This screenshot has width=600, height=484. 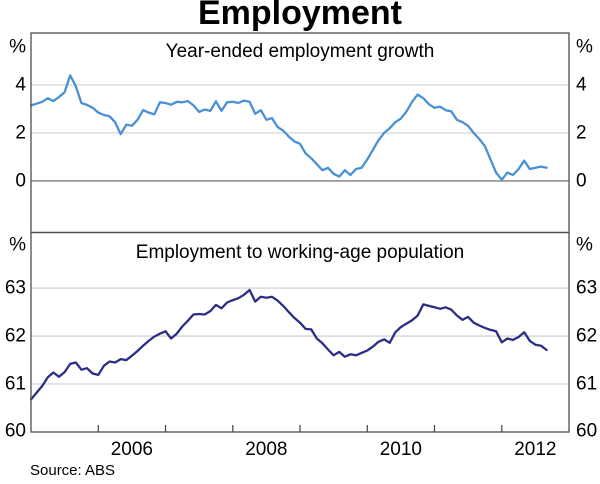 What do you see at coordinates (587, 384) in the screenshot?
I see `y-axis-label-right: 61` at bounding box center [587, 384].